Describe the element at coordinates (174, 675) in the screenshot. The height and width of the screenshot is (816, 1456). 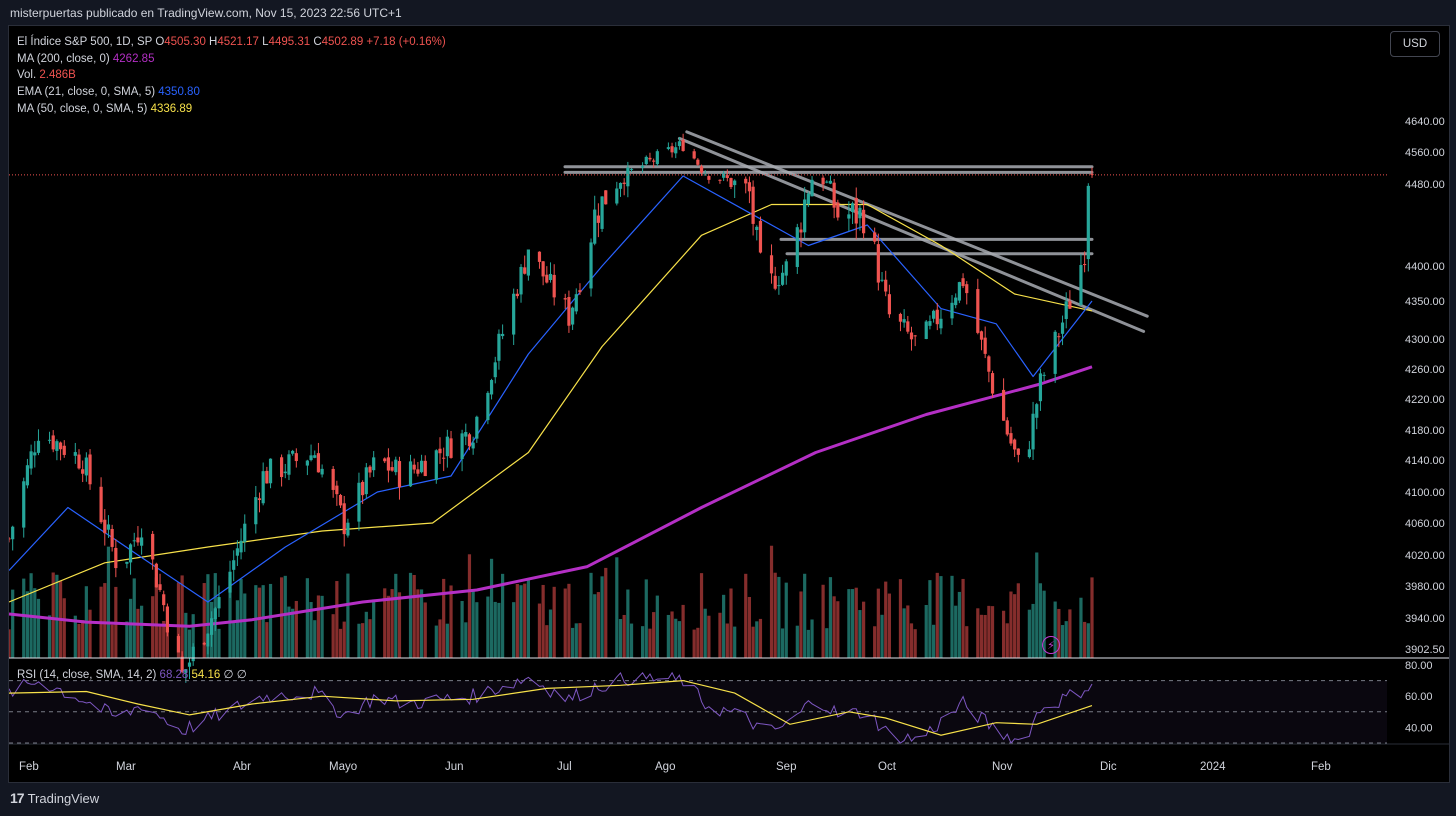
I see `rsi-value: 68.28` at that location.